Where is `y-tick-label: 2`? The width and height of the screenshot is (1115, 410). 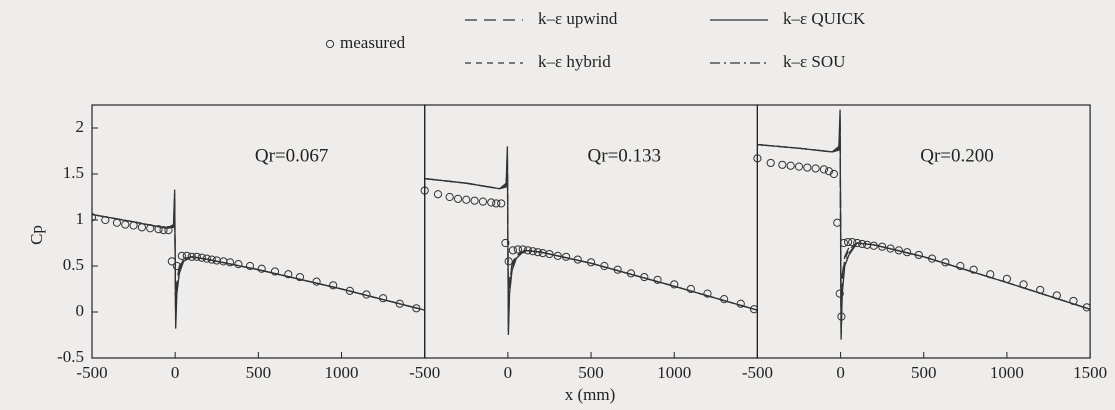
y-tick-label: 2 is located at coordinates (80, 126).